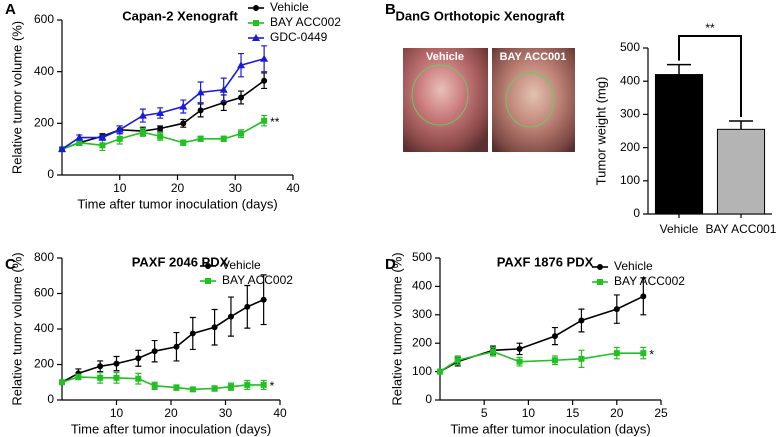 The width and height of the screenshot is (778, 437). Describe the element at coordinates (481, 15) in the screenshot. I see `chart-title: DanG Orthotopic Xenograft` at that location.